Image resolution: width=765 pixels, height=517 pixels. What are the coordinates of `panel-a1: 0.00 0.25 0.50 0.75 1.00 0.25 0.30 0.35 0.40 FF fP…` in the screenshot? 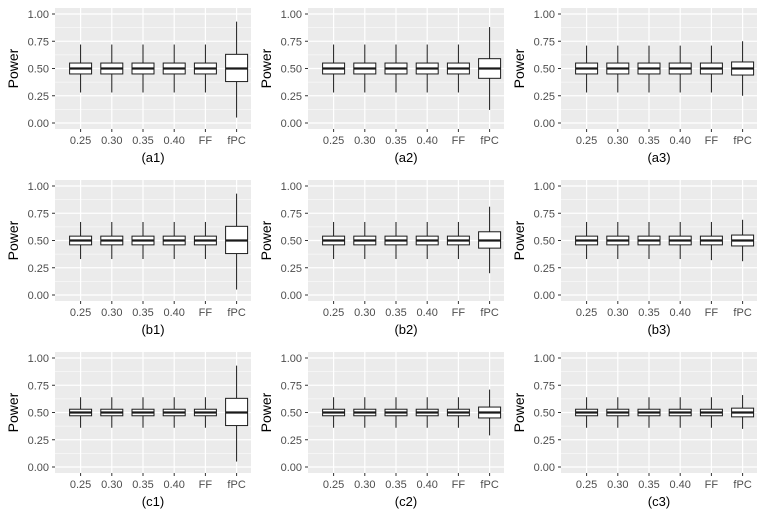 It's located at (128, 86).